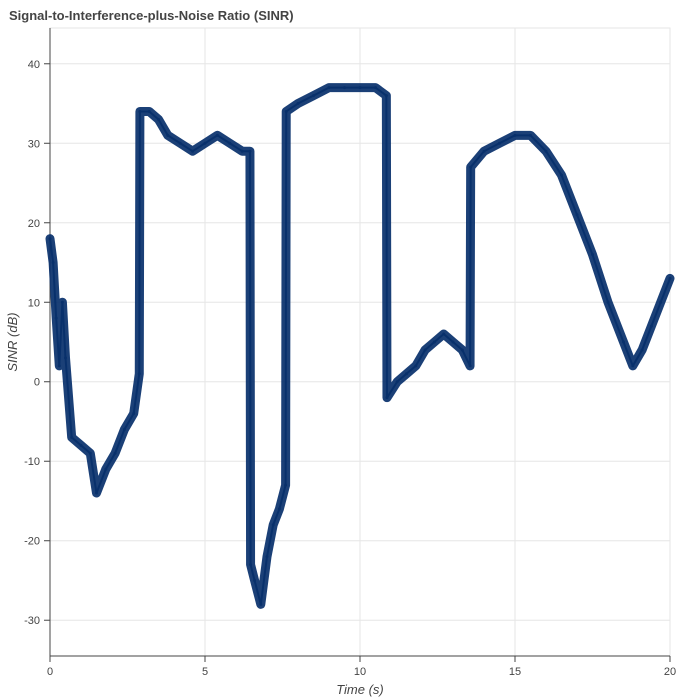 This screenshot has width=700, height=700. What do you see at coordinates (670, 672) in the screenshot?
I see `x-tick-label: 20` at bounding box center [670, 672].